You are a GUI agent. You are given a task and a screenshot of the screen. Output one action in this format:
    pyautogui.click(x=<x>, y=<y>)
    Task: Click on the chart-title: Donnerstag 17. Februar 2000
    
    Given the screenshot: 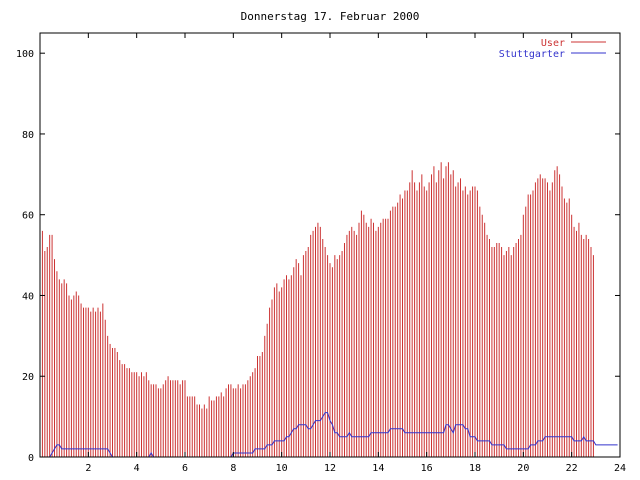 What is the action you would take?
    pyautogui.click(x=330, y=16)
    